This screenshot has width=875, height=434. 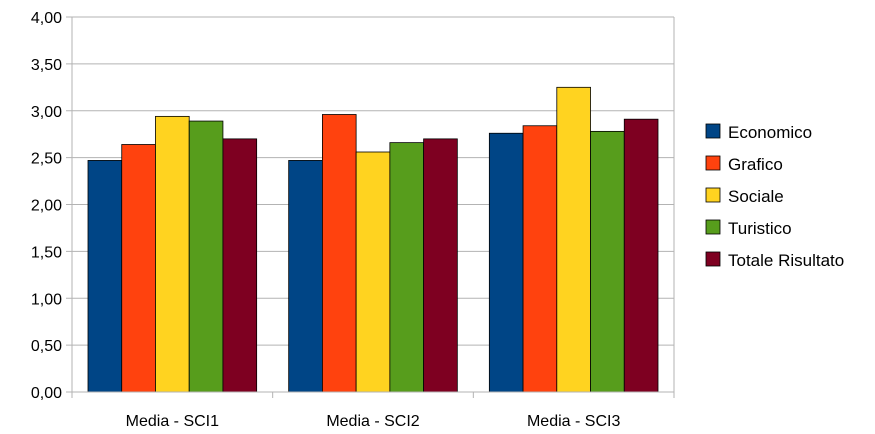 What do you see at coordinates (786, 260) in the screenshot?
I see `legend-label: Totale Risultato` at bounding box center [786, 260].